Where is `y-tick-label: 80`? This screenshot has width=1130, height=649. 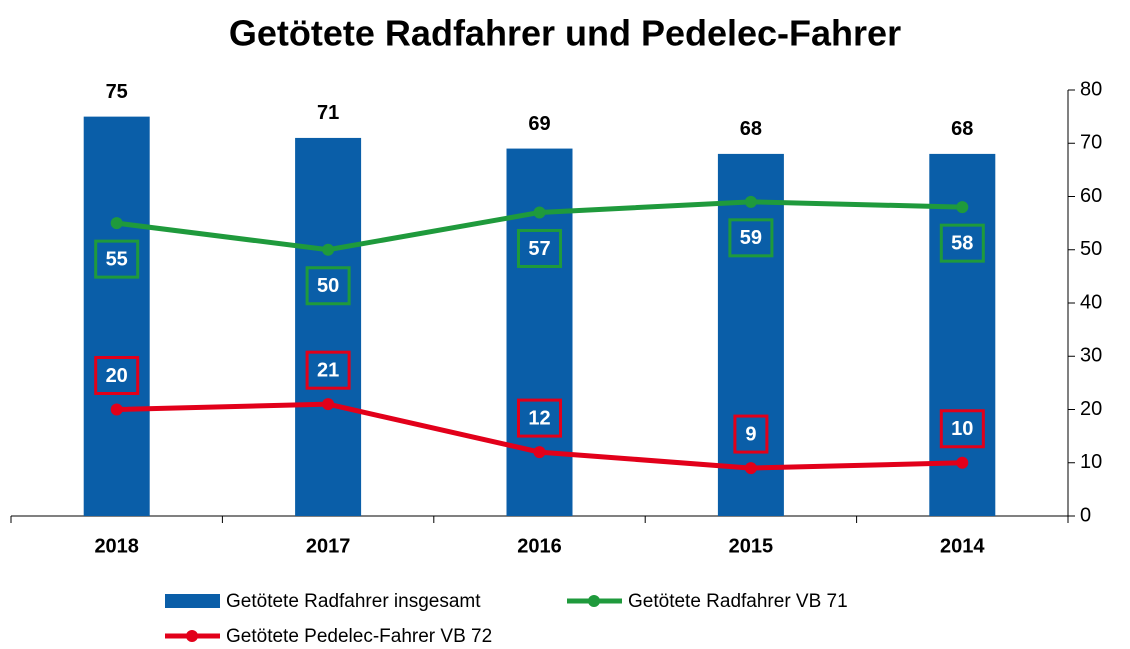
y-tick-label: 80 is located at coordinates (1091, 89).